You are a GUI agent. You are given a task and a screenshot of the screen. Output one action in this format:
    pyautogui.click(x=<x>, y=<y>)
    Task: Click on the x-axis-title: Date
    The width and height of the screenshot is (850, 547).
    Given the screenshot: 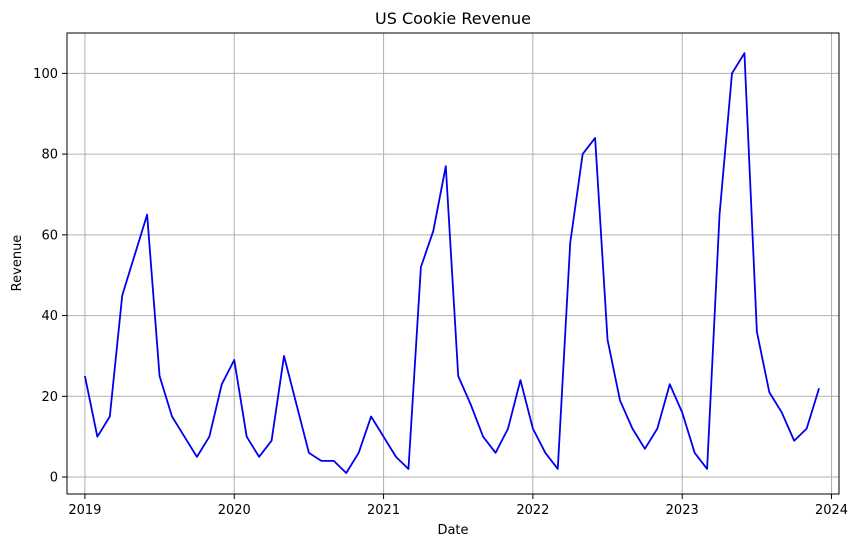 What is the action you would take?
    pyautogui.click(x=452, y=530)
    